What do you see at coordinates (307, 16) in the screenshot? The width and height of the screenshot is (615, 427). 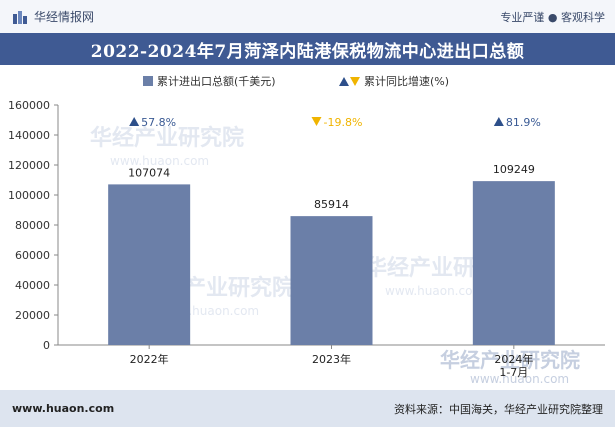 I see `top-bar: 华经情报网 专业严谨 ● 客观科学` at bounding box center [307, 16].